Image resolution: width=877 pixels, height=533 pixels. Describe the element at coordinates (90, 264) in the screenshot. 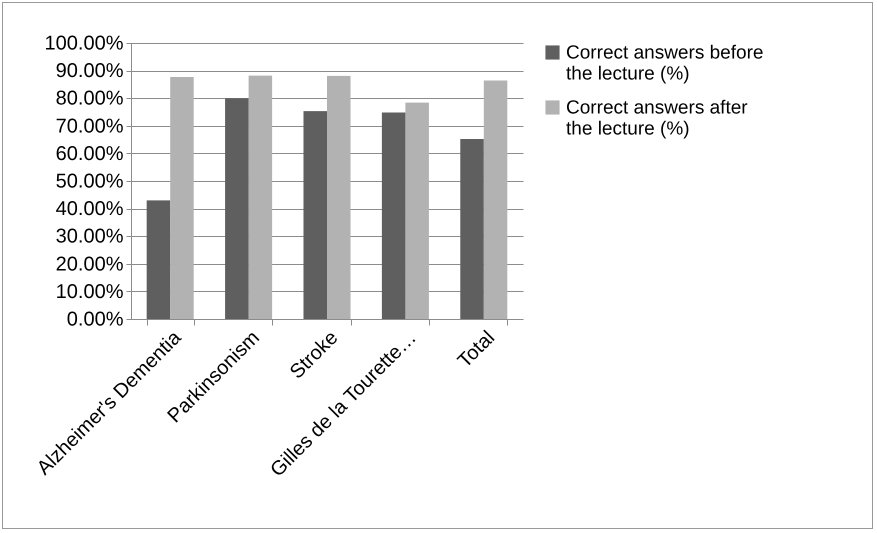

I see `y-tick-label: 20.00%` at that location.